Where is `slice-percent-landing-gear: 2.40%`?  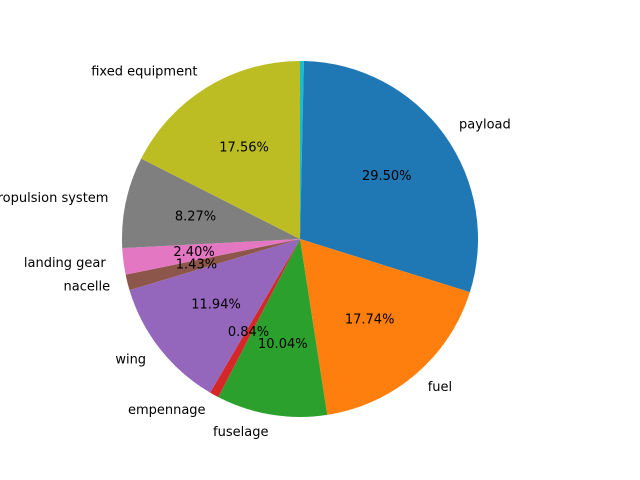
slice-percent-landing-gear: 2.40% is located at coordinates (193, 252).